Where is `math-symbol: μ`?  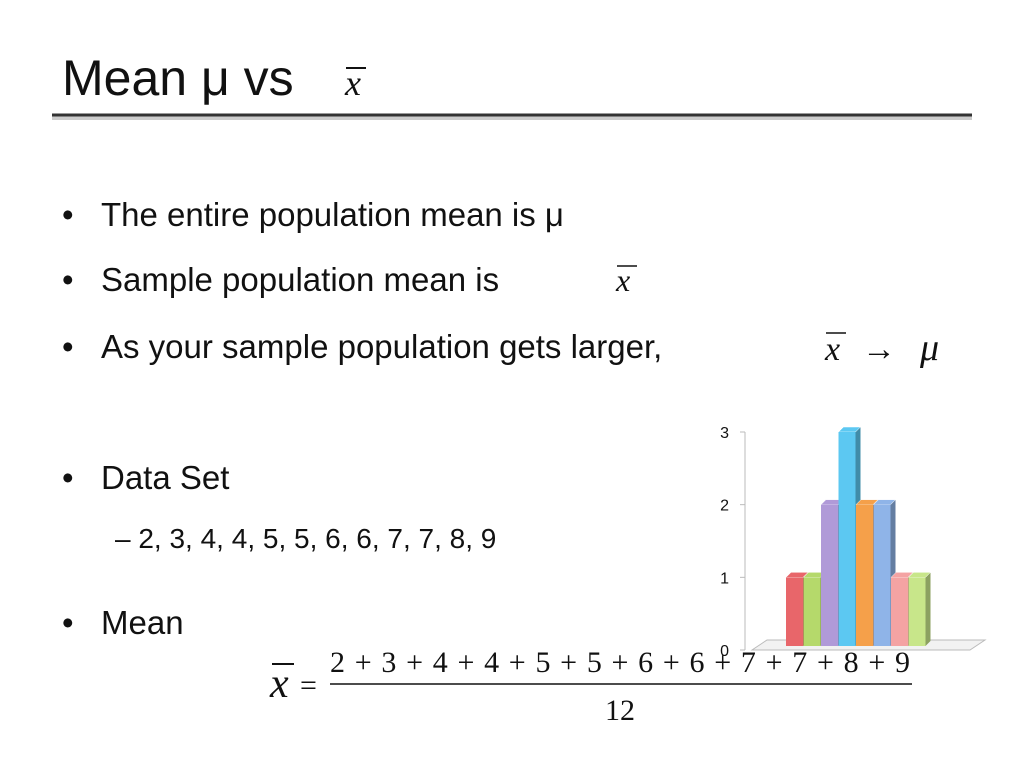
math-symbol: μ is located at coordinates (929, 348).